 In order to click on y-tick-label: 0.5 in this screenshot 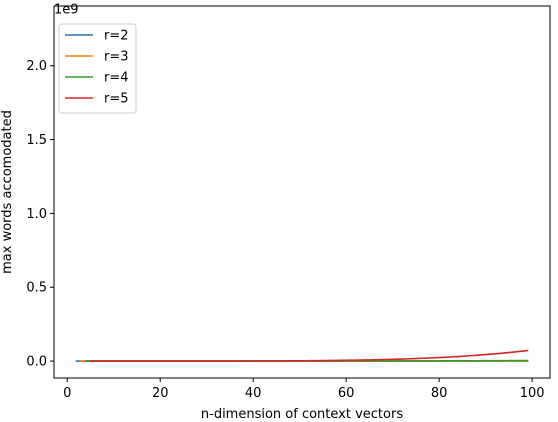, I will do `click(36, 288)`.